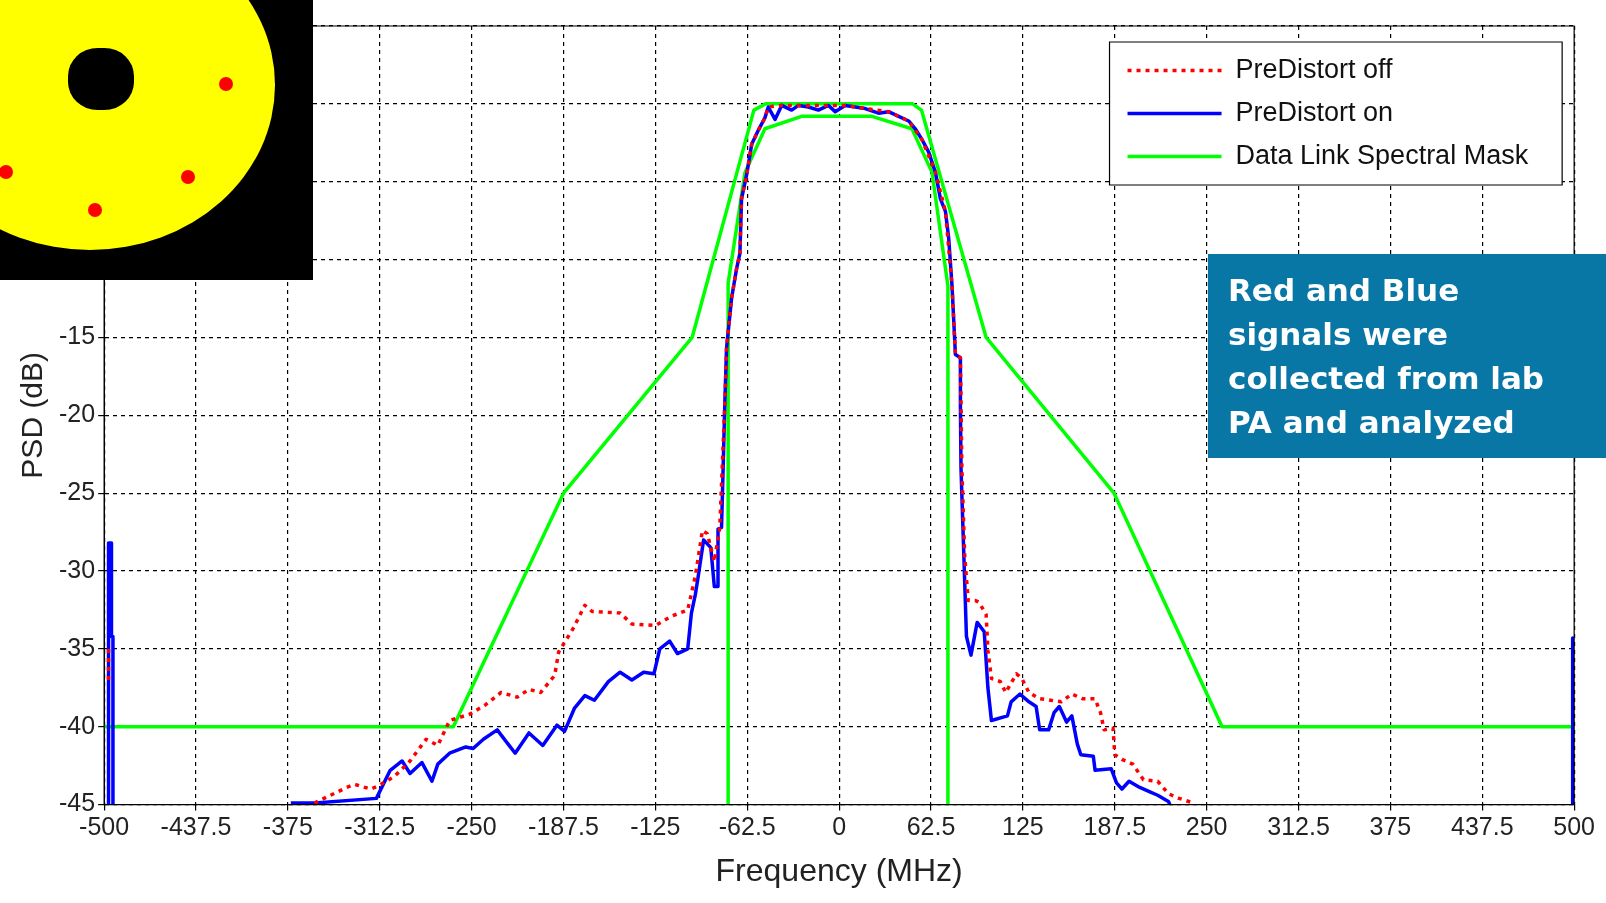  Describe the element at coordinates (1314, 111) in the screenshot. I see `legend-label: PreDistort on` at that location.